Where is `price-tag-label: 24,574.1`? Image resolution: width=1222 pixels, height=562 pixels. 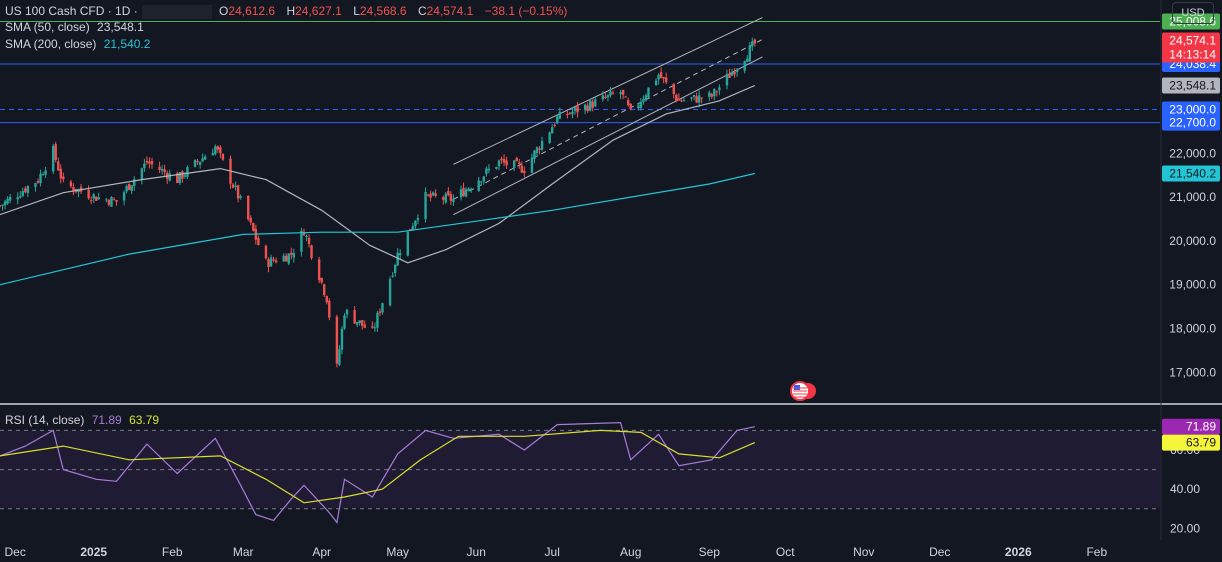 price-tag-label: 24,574.1 is located at coordinates (1192, 41).